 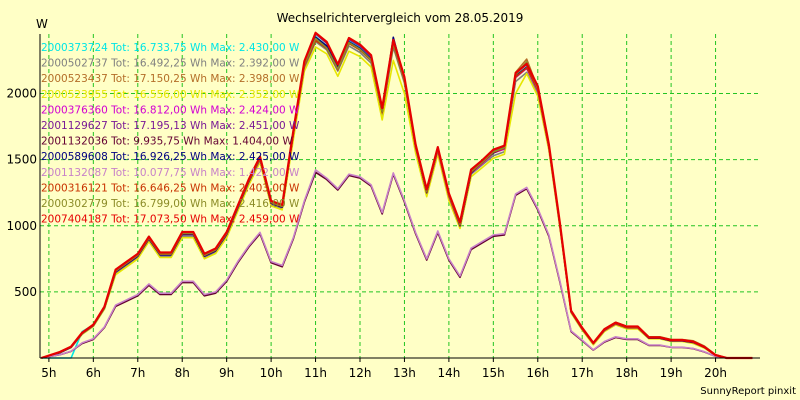 What do you see at coordinates (21, 160) in the screenshot?
I see `y-tick-label: 1500` at bounding box center [21, 160].